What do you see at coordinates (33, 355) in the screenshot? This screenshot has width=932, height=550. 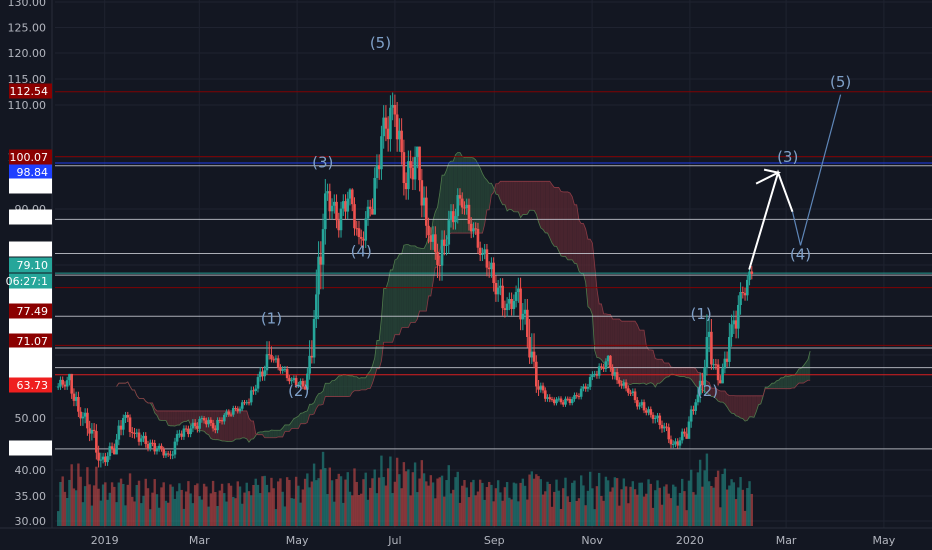 I see `price-badge-label: 70.78` at bounding box center [33, 355].